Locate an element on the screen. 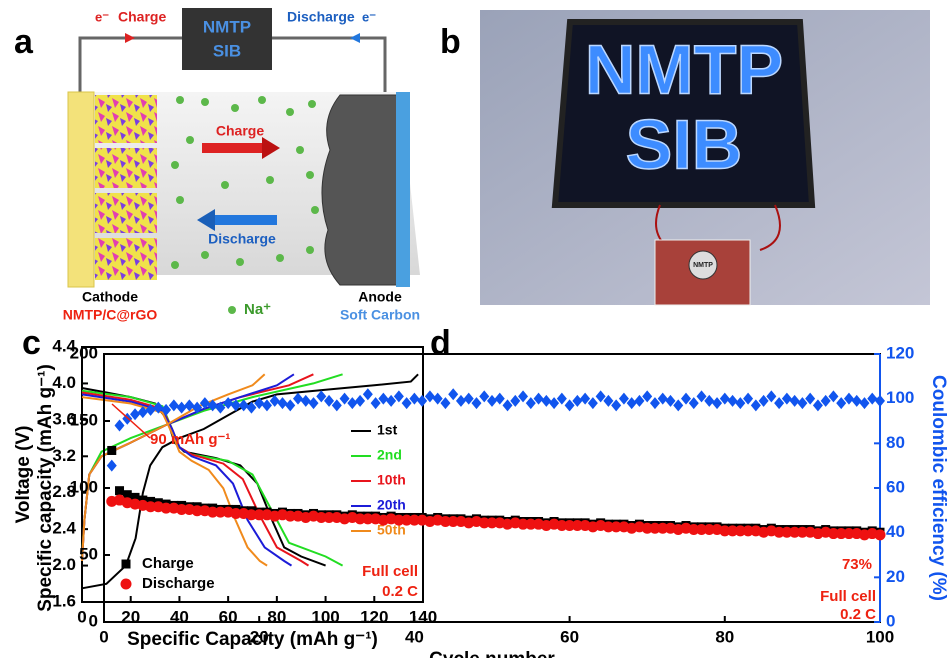  plot-frame is located at coordinates (252, 474).